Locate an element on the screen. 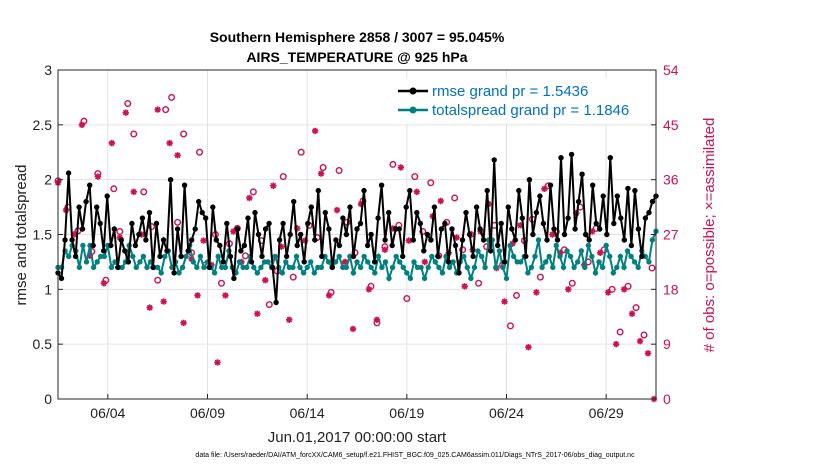 The image size is (830, 475). x-tick-label: 06/09 is located at coordinates (207, 413).